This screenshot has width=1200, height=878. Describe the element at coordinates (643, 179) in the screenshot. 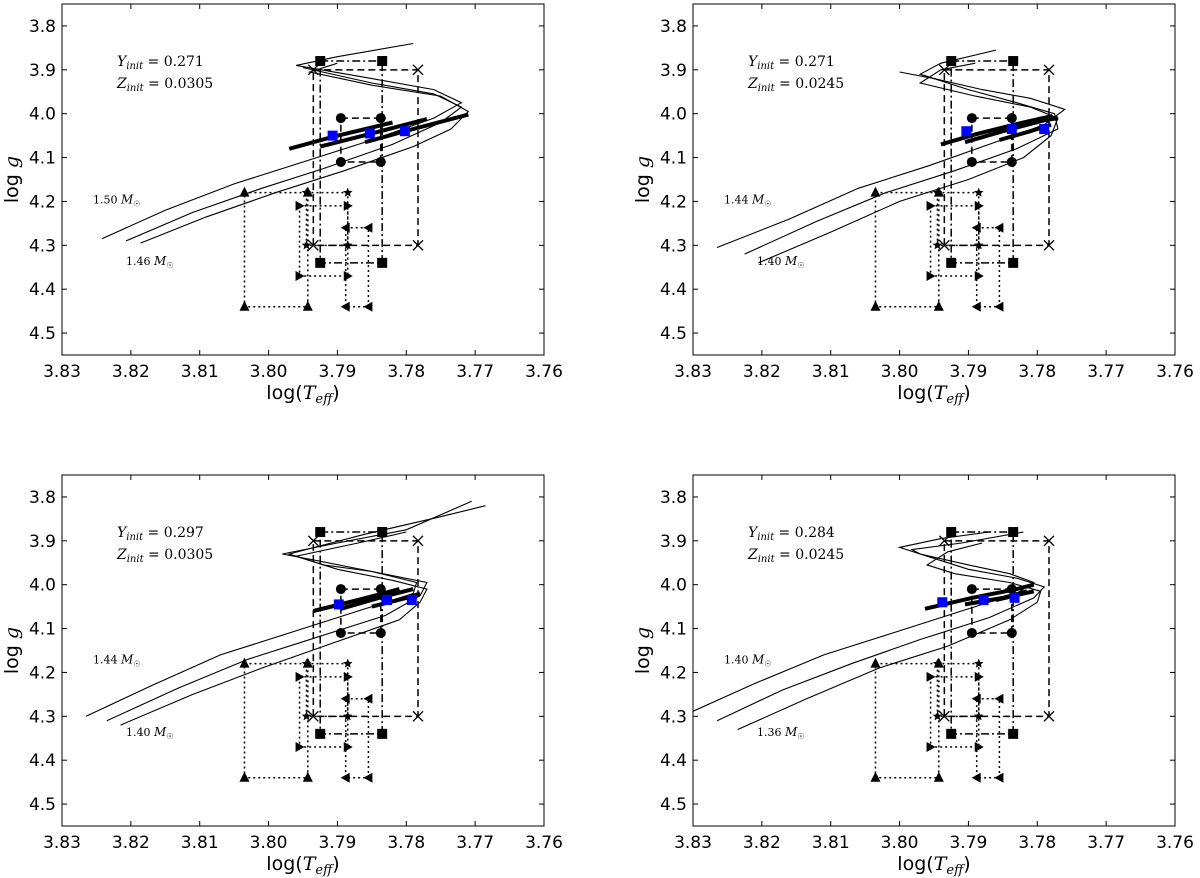

I see `y-axis-label: log g` at that location.